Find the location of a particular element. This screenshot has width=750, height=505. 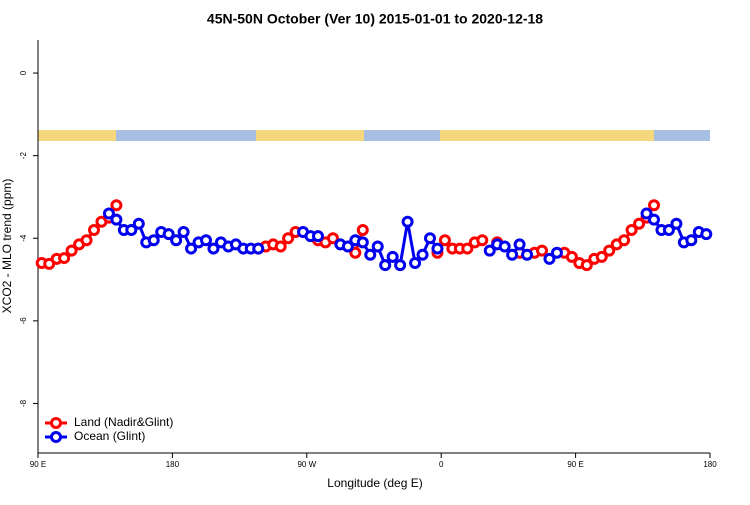

y-tick-label: -6 is located at coordinates (23, 321).